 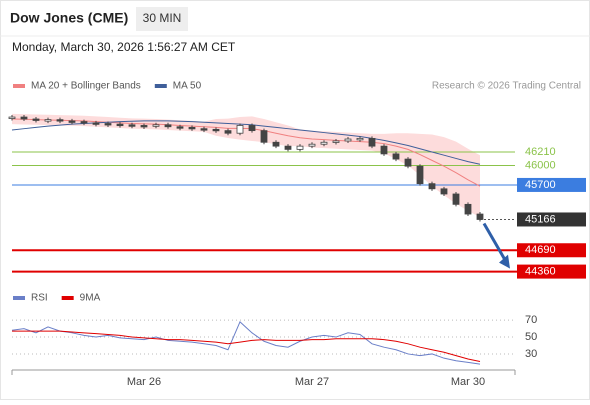 I want to click on x-tick-label: Mar 27, so click(x=312, y=382).